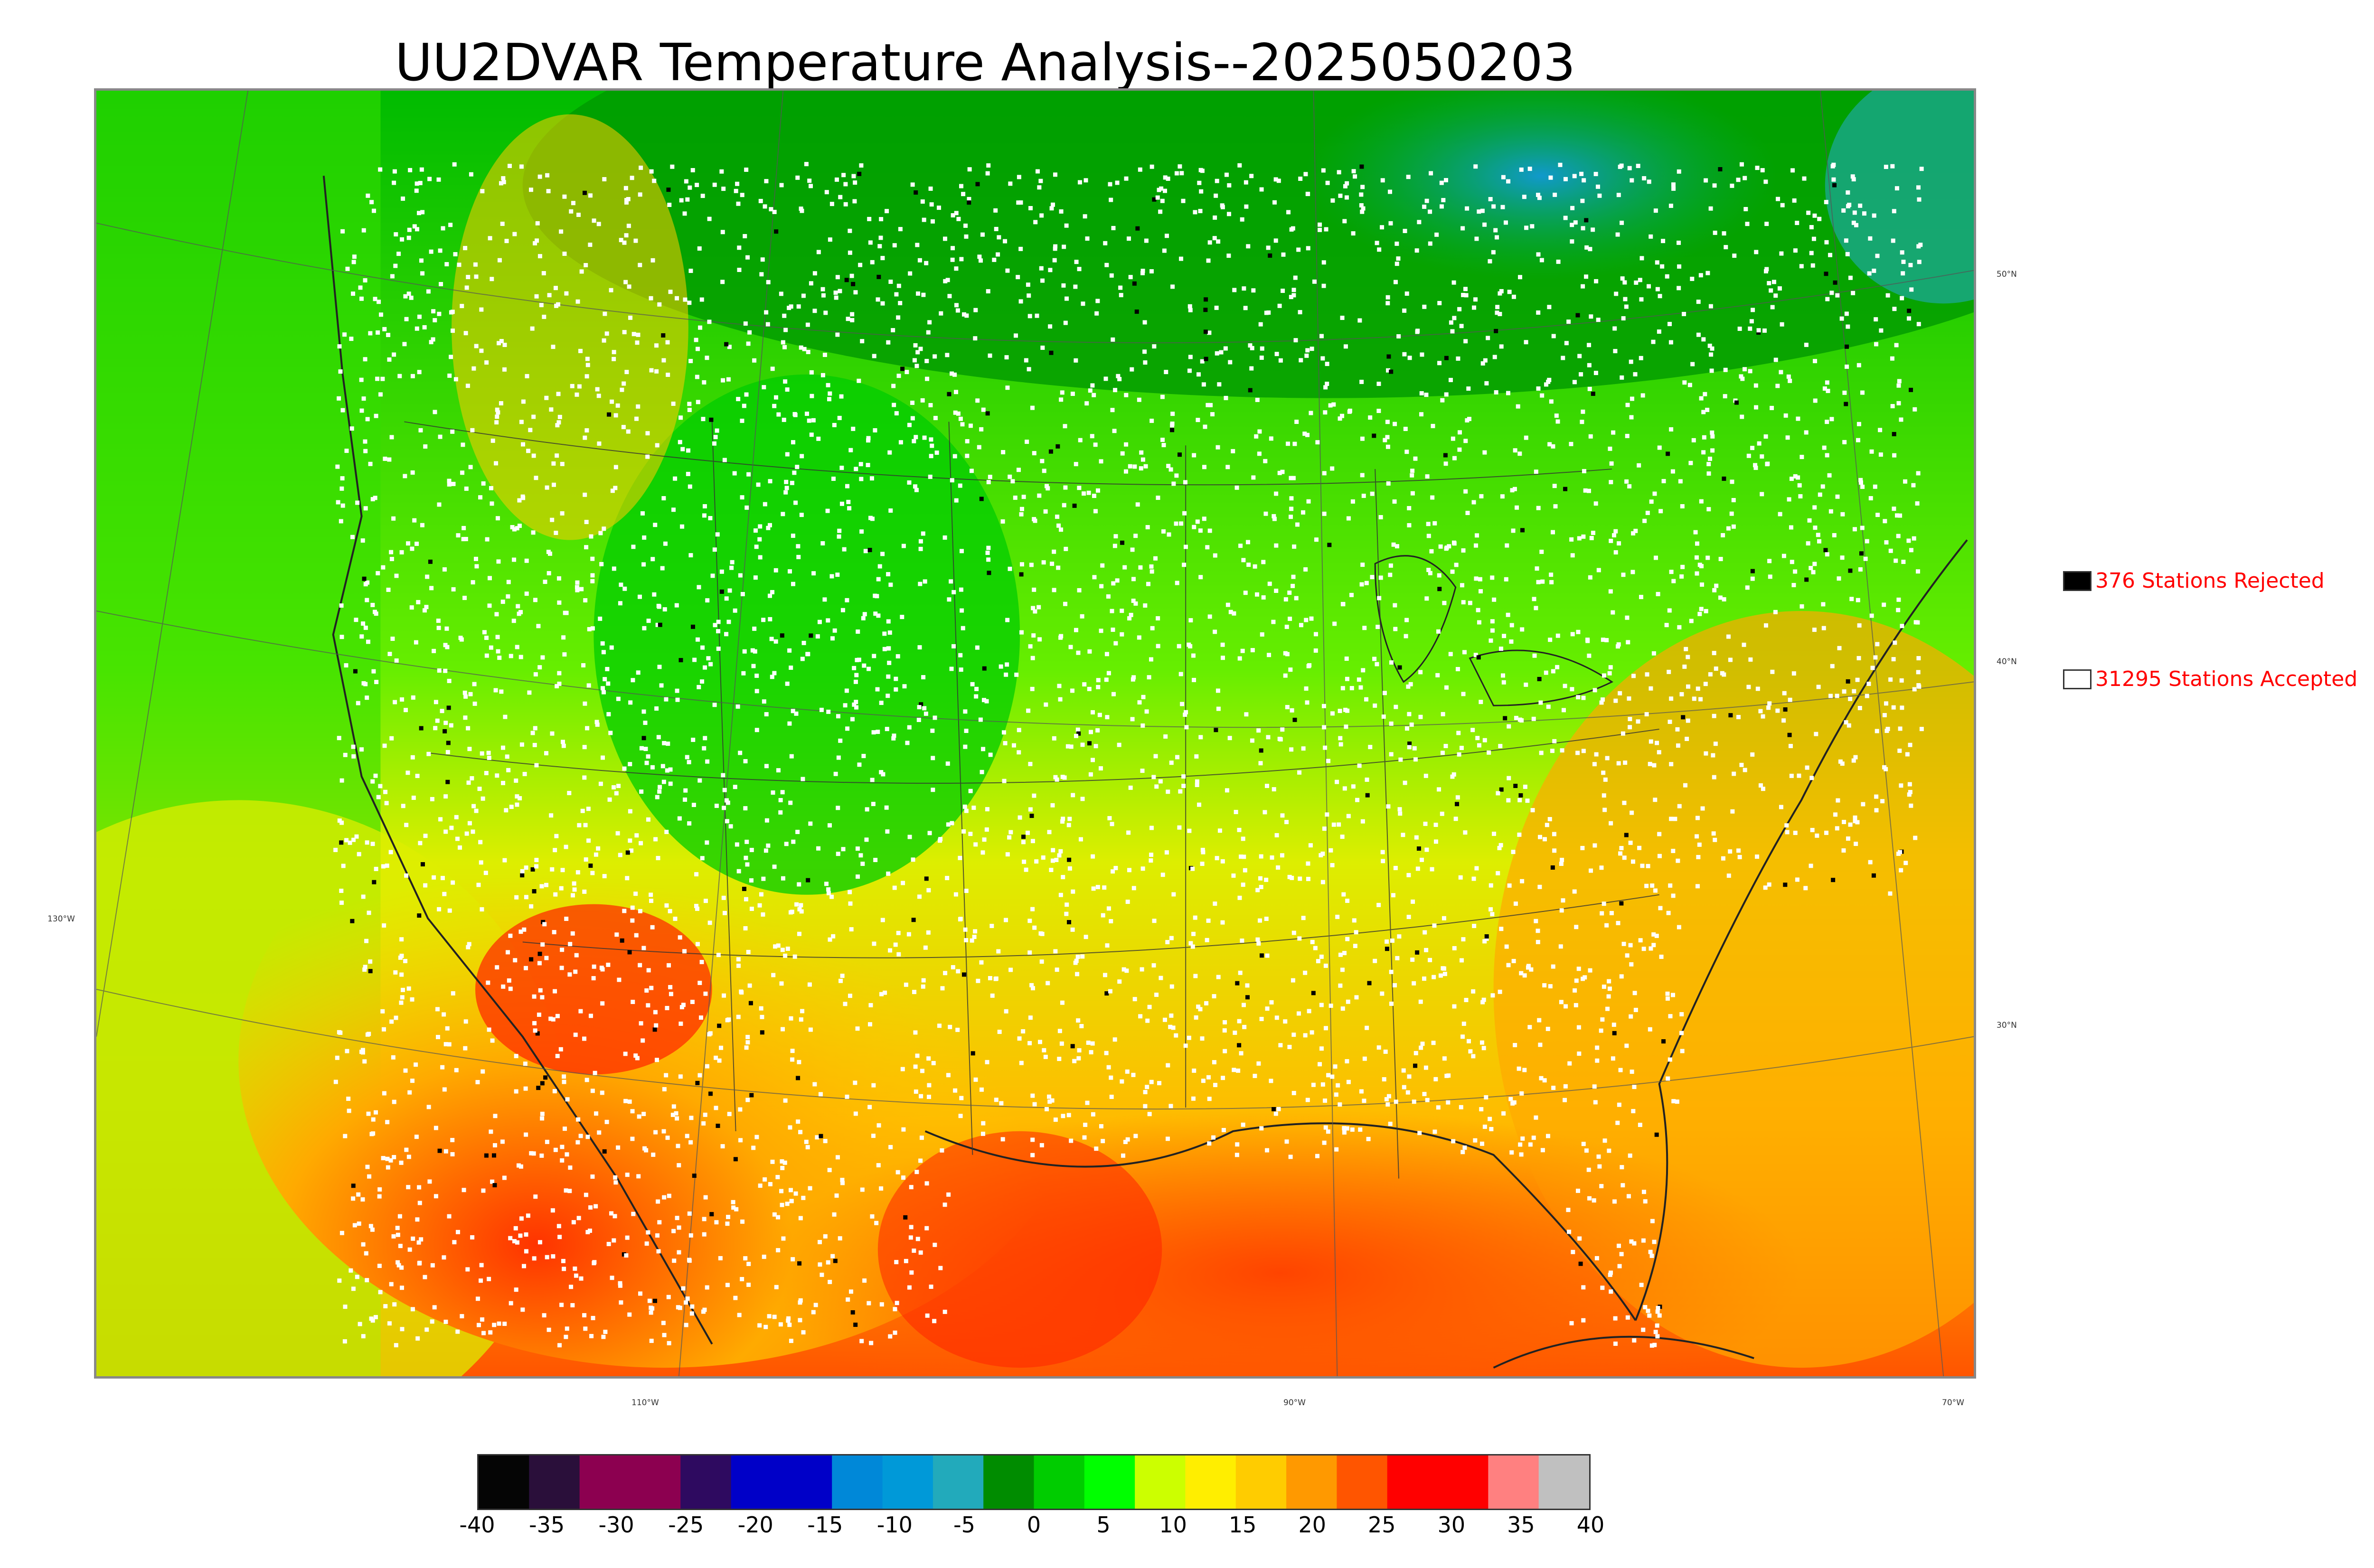  What do you see at coordinates (2007, 274) in the screenshot?
I see `lat-label-50n: 50°N` at bounding box center [2007, 274].